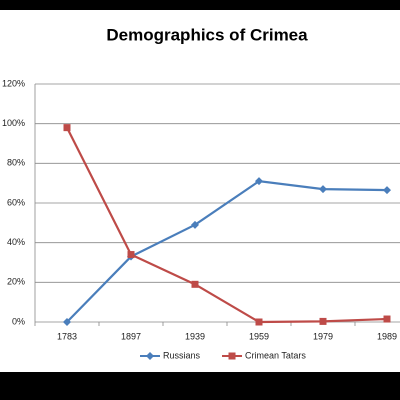 The image size is (400, 400). What do you see at coordinates (18, 321) in the screenshot?
I see `y-tick-label: 0%` at bounding box center [18, 321].